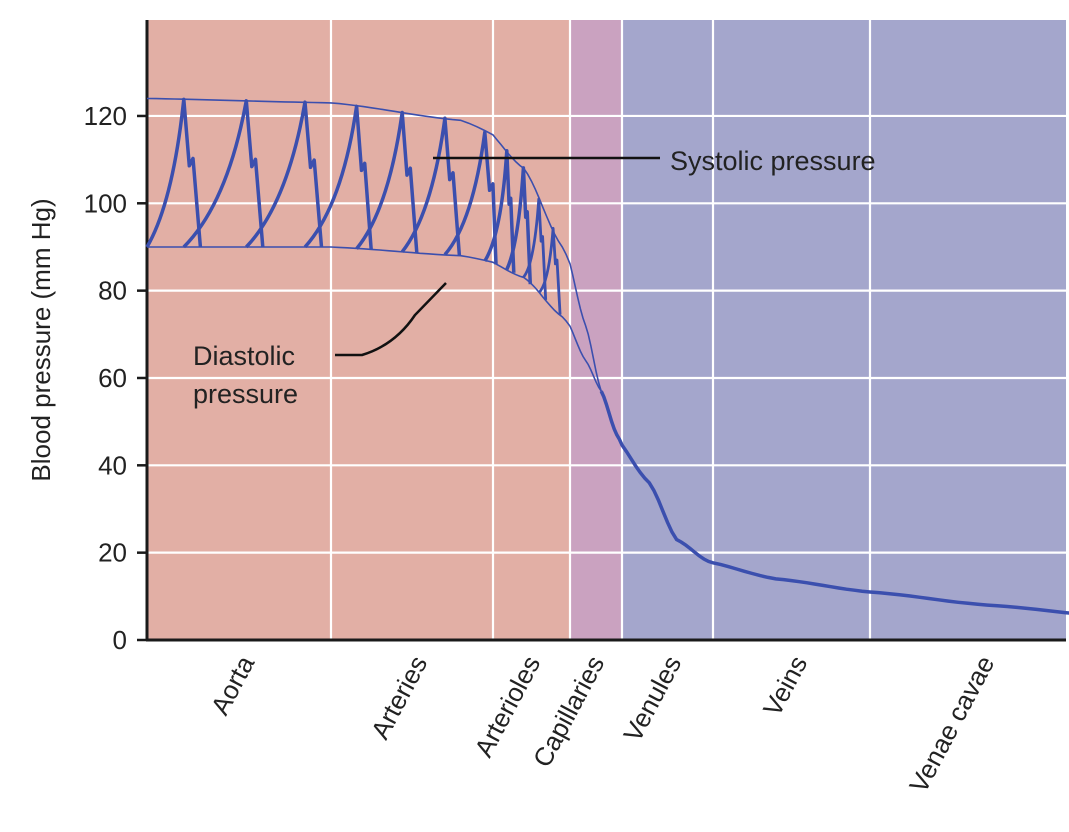 This screenshot has width=1069, height=832. Describe the element at coordinates (652, 699) in the screenshot. I see `category-label-venules: Venules` at that location.